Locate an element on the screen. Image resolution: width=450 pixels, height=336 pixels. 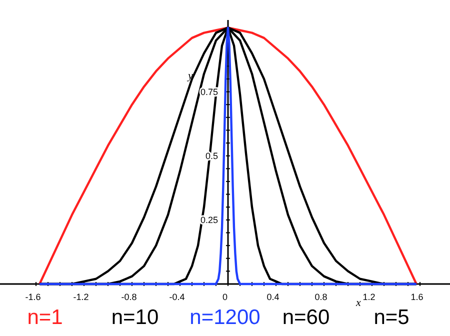
x-tick-label: -0.4 is located at coordinates (177, 297).